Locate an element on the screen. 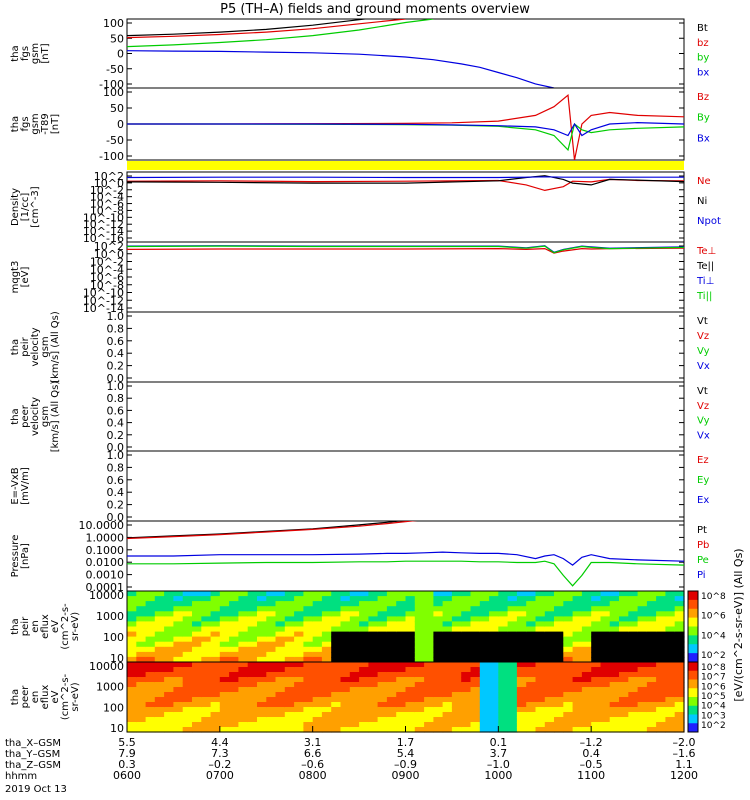 The image size is (750, 800). x-axis-row-label: tha_X–GSM is located at coordinates (33, 743).